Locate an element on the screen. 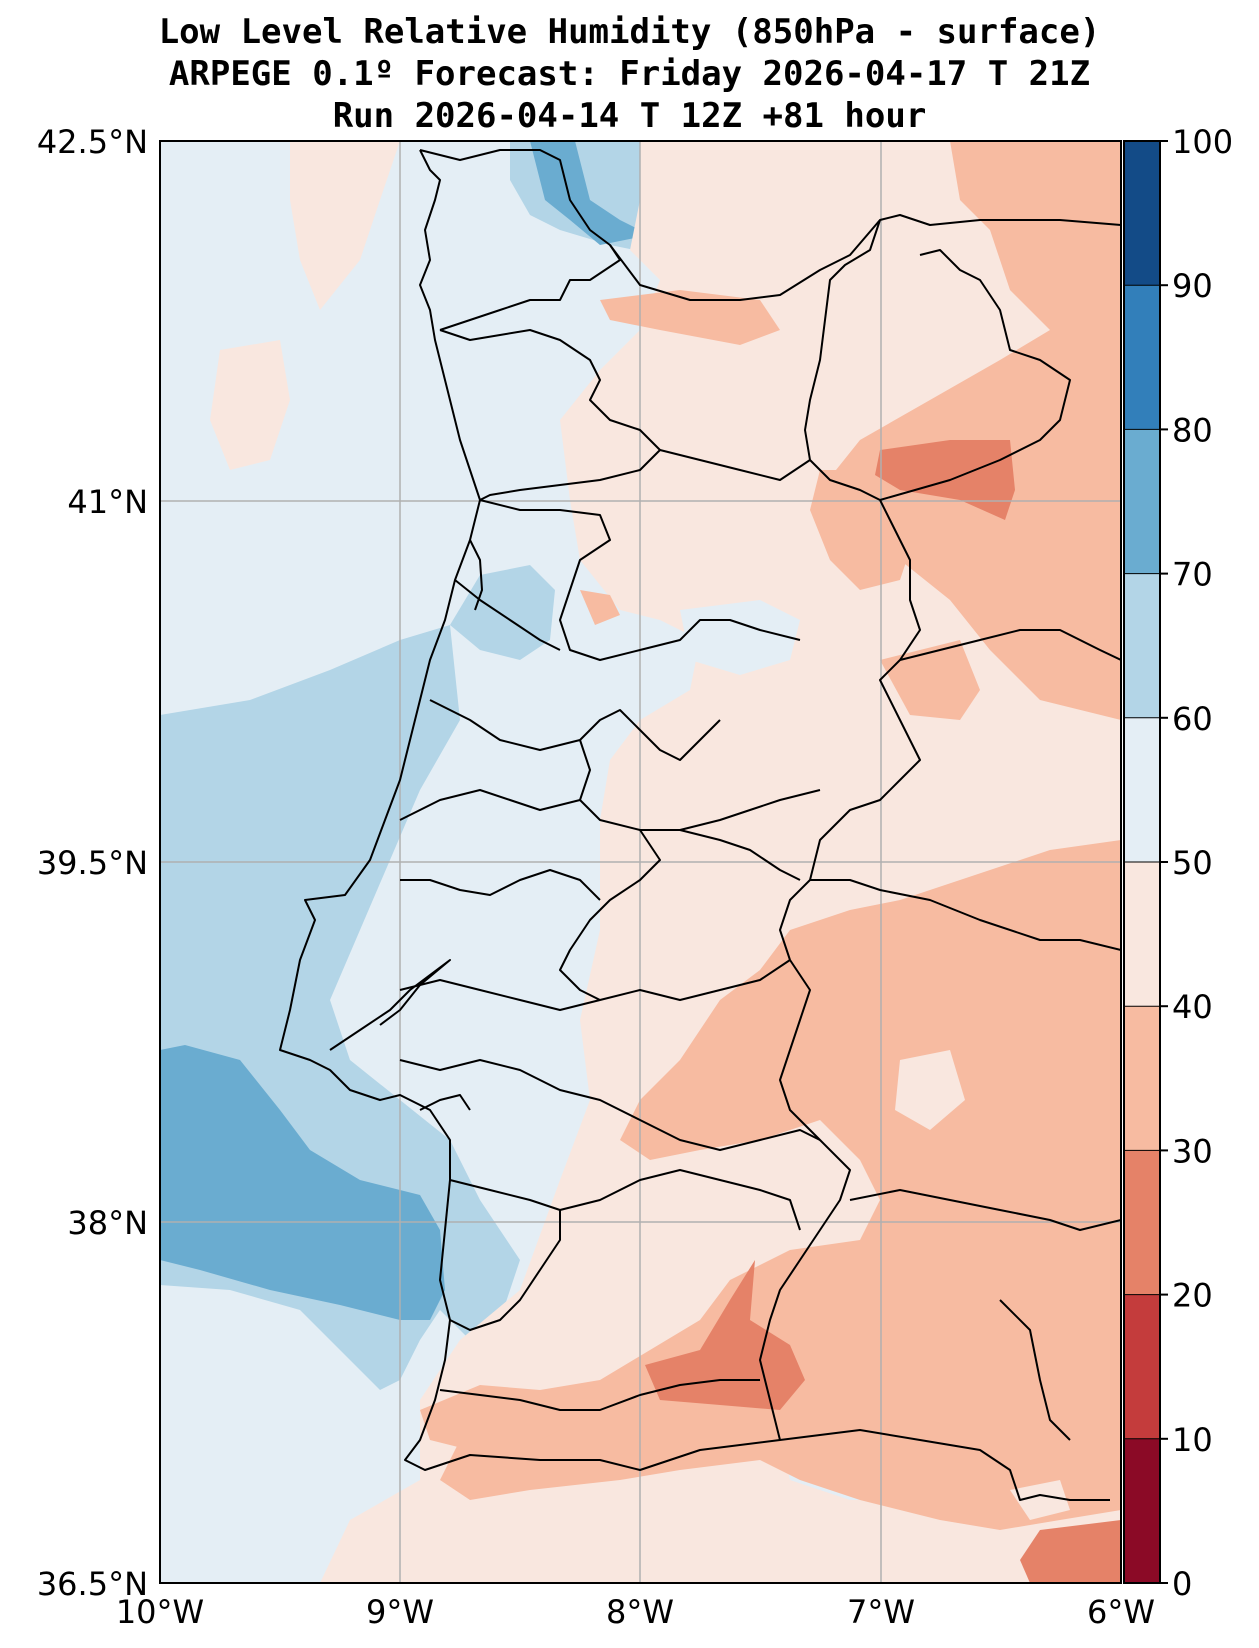 The height and width of the screenshot is (1648, 1259). colorbar: 0 10 20 30 40 50 60 70 80 90 100 is located at coordinates (1178, 863).